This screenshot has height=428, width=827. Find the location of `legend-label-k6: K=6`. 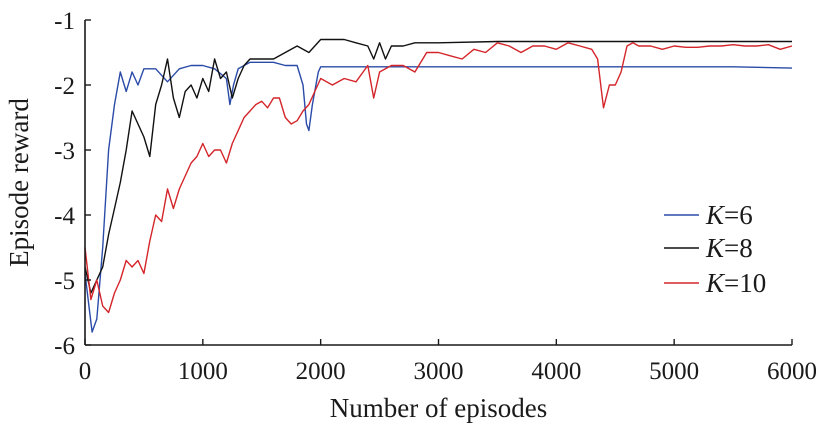

legend-label-k6: K=6 is located at coordinates (729, 215).